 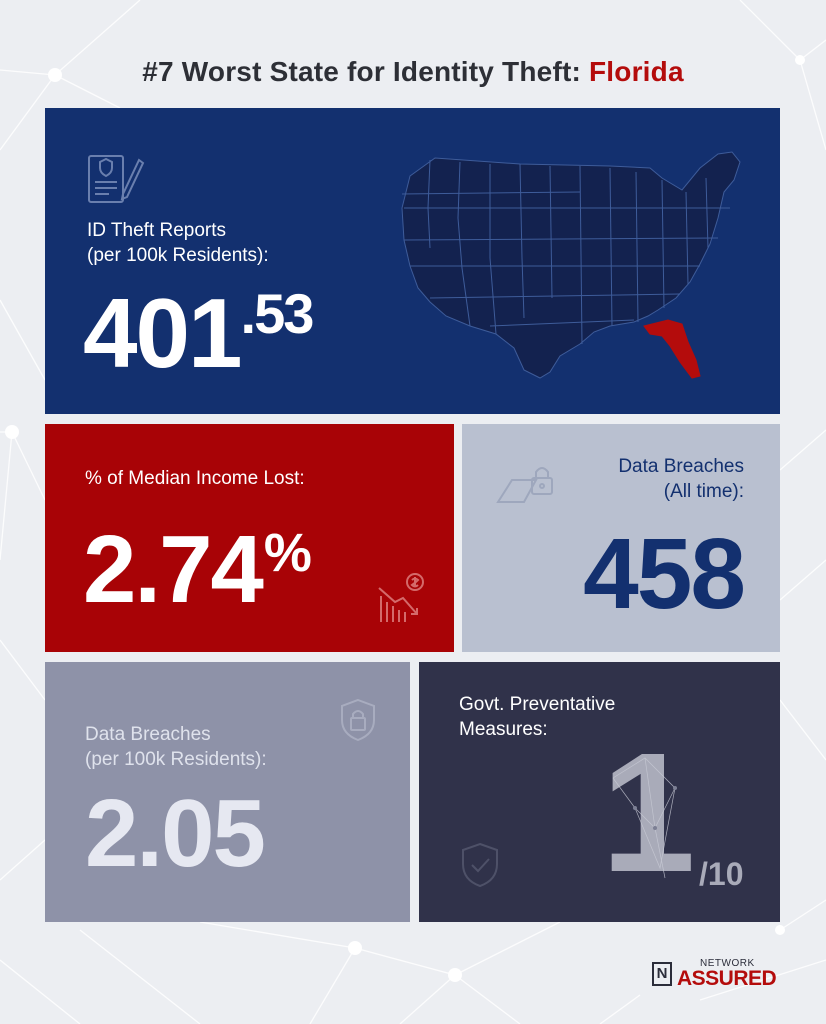 I want to click on govt-measures-value: 1, so click(x=648, y=813).